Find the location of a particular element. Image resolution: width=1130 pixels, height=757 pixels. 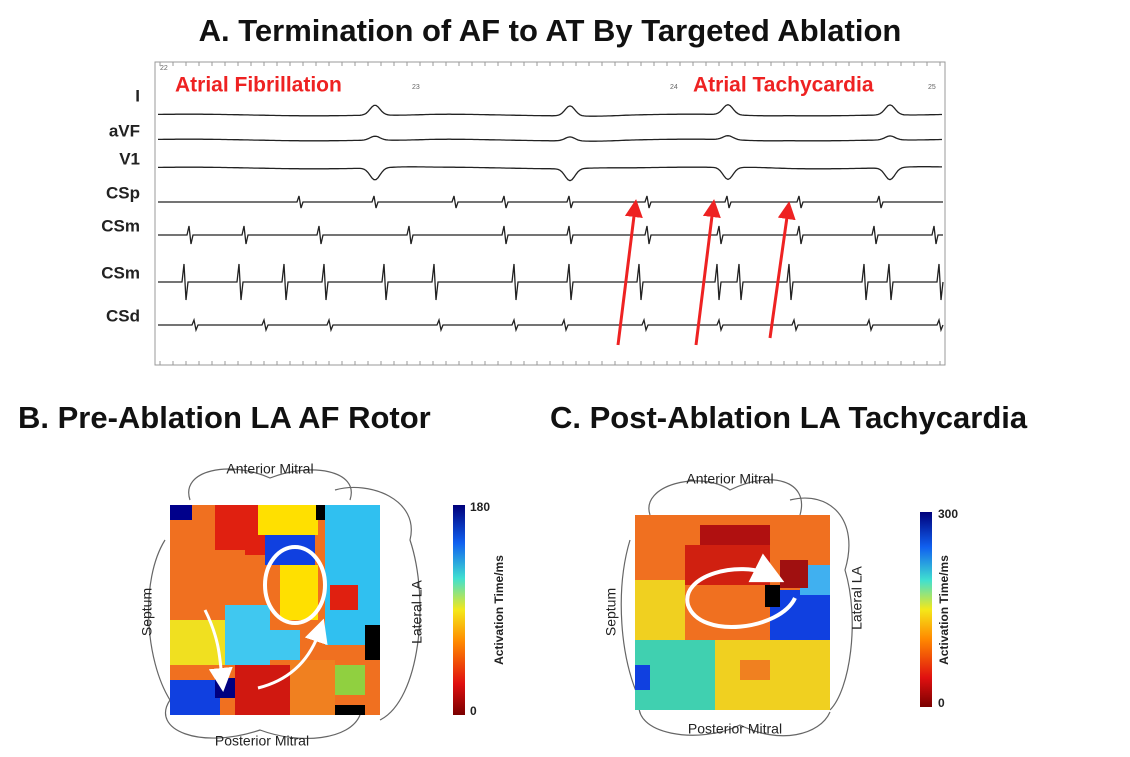

time-mark: 22 is located at coordinates (164, 68).